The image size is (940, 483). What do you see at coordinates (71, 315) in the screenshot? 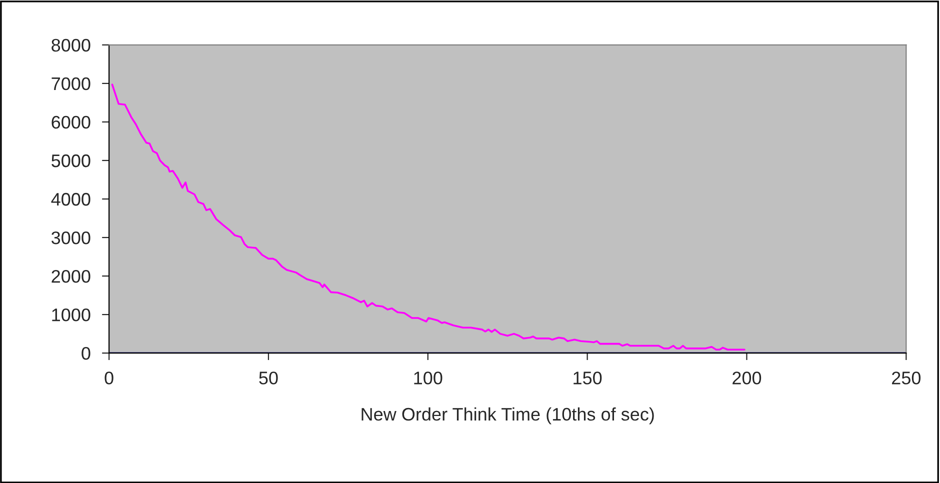
I see `y-tick-label: 1000` at bounding box center [71, 315].